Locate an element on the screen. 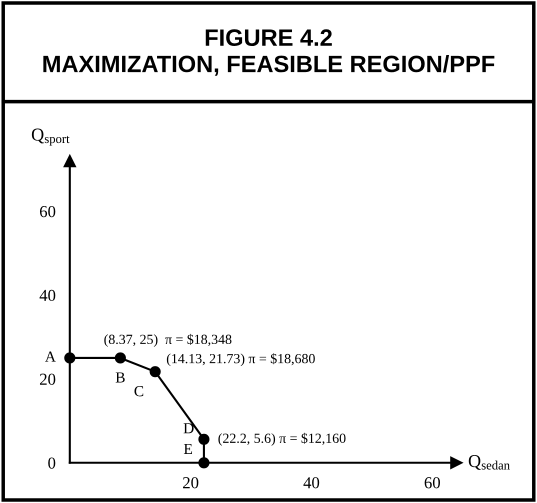 This screenshot has width=537, height=503. annotation: (14.13, 21.73) π = $18,680 is located at coordinates (240, 359).